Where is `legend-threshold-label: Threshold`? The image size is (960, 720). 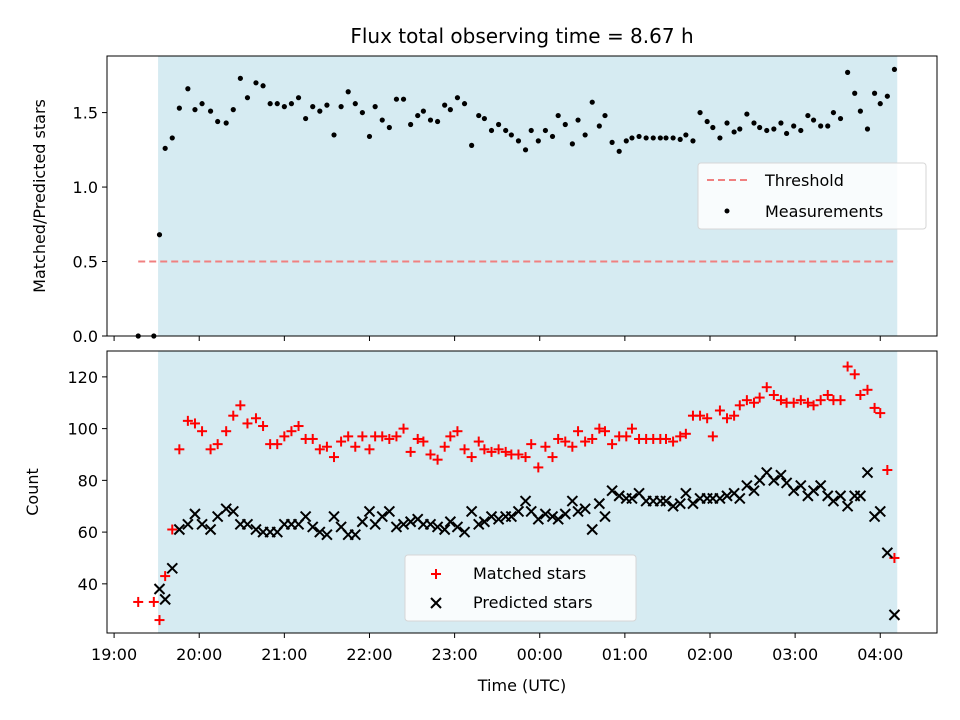 legend-threshold-label: Threshold is located at coordinates (804, 180).